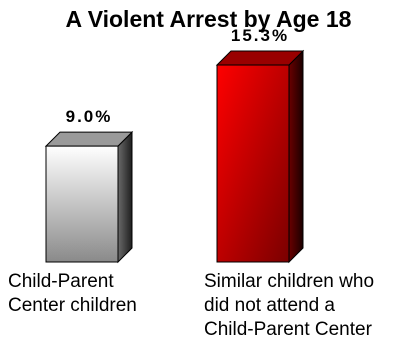  I want to click on data-label-1: 15.3%, so click(260, 35).